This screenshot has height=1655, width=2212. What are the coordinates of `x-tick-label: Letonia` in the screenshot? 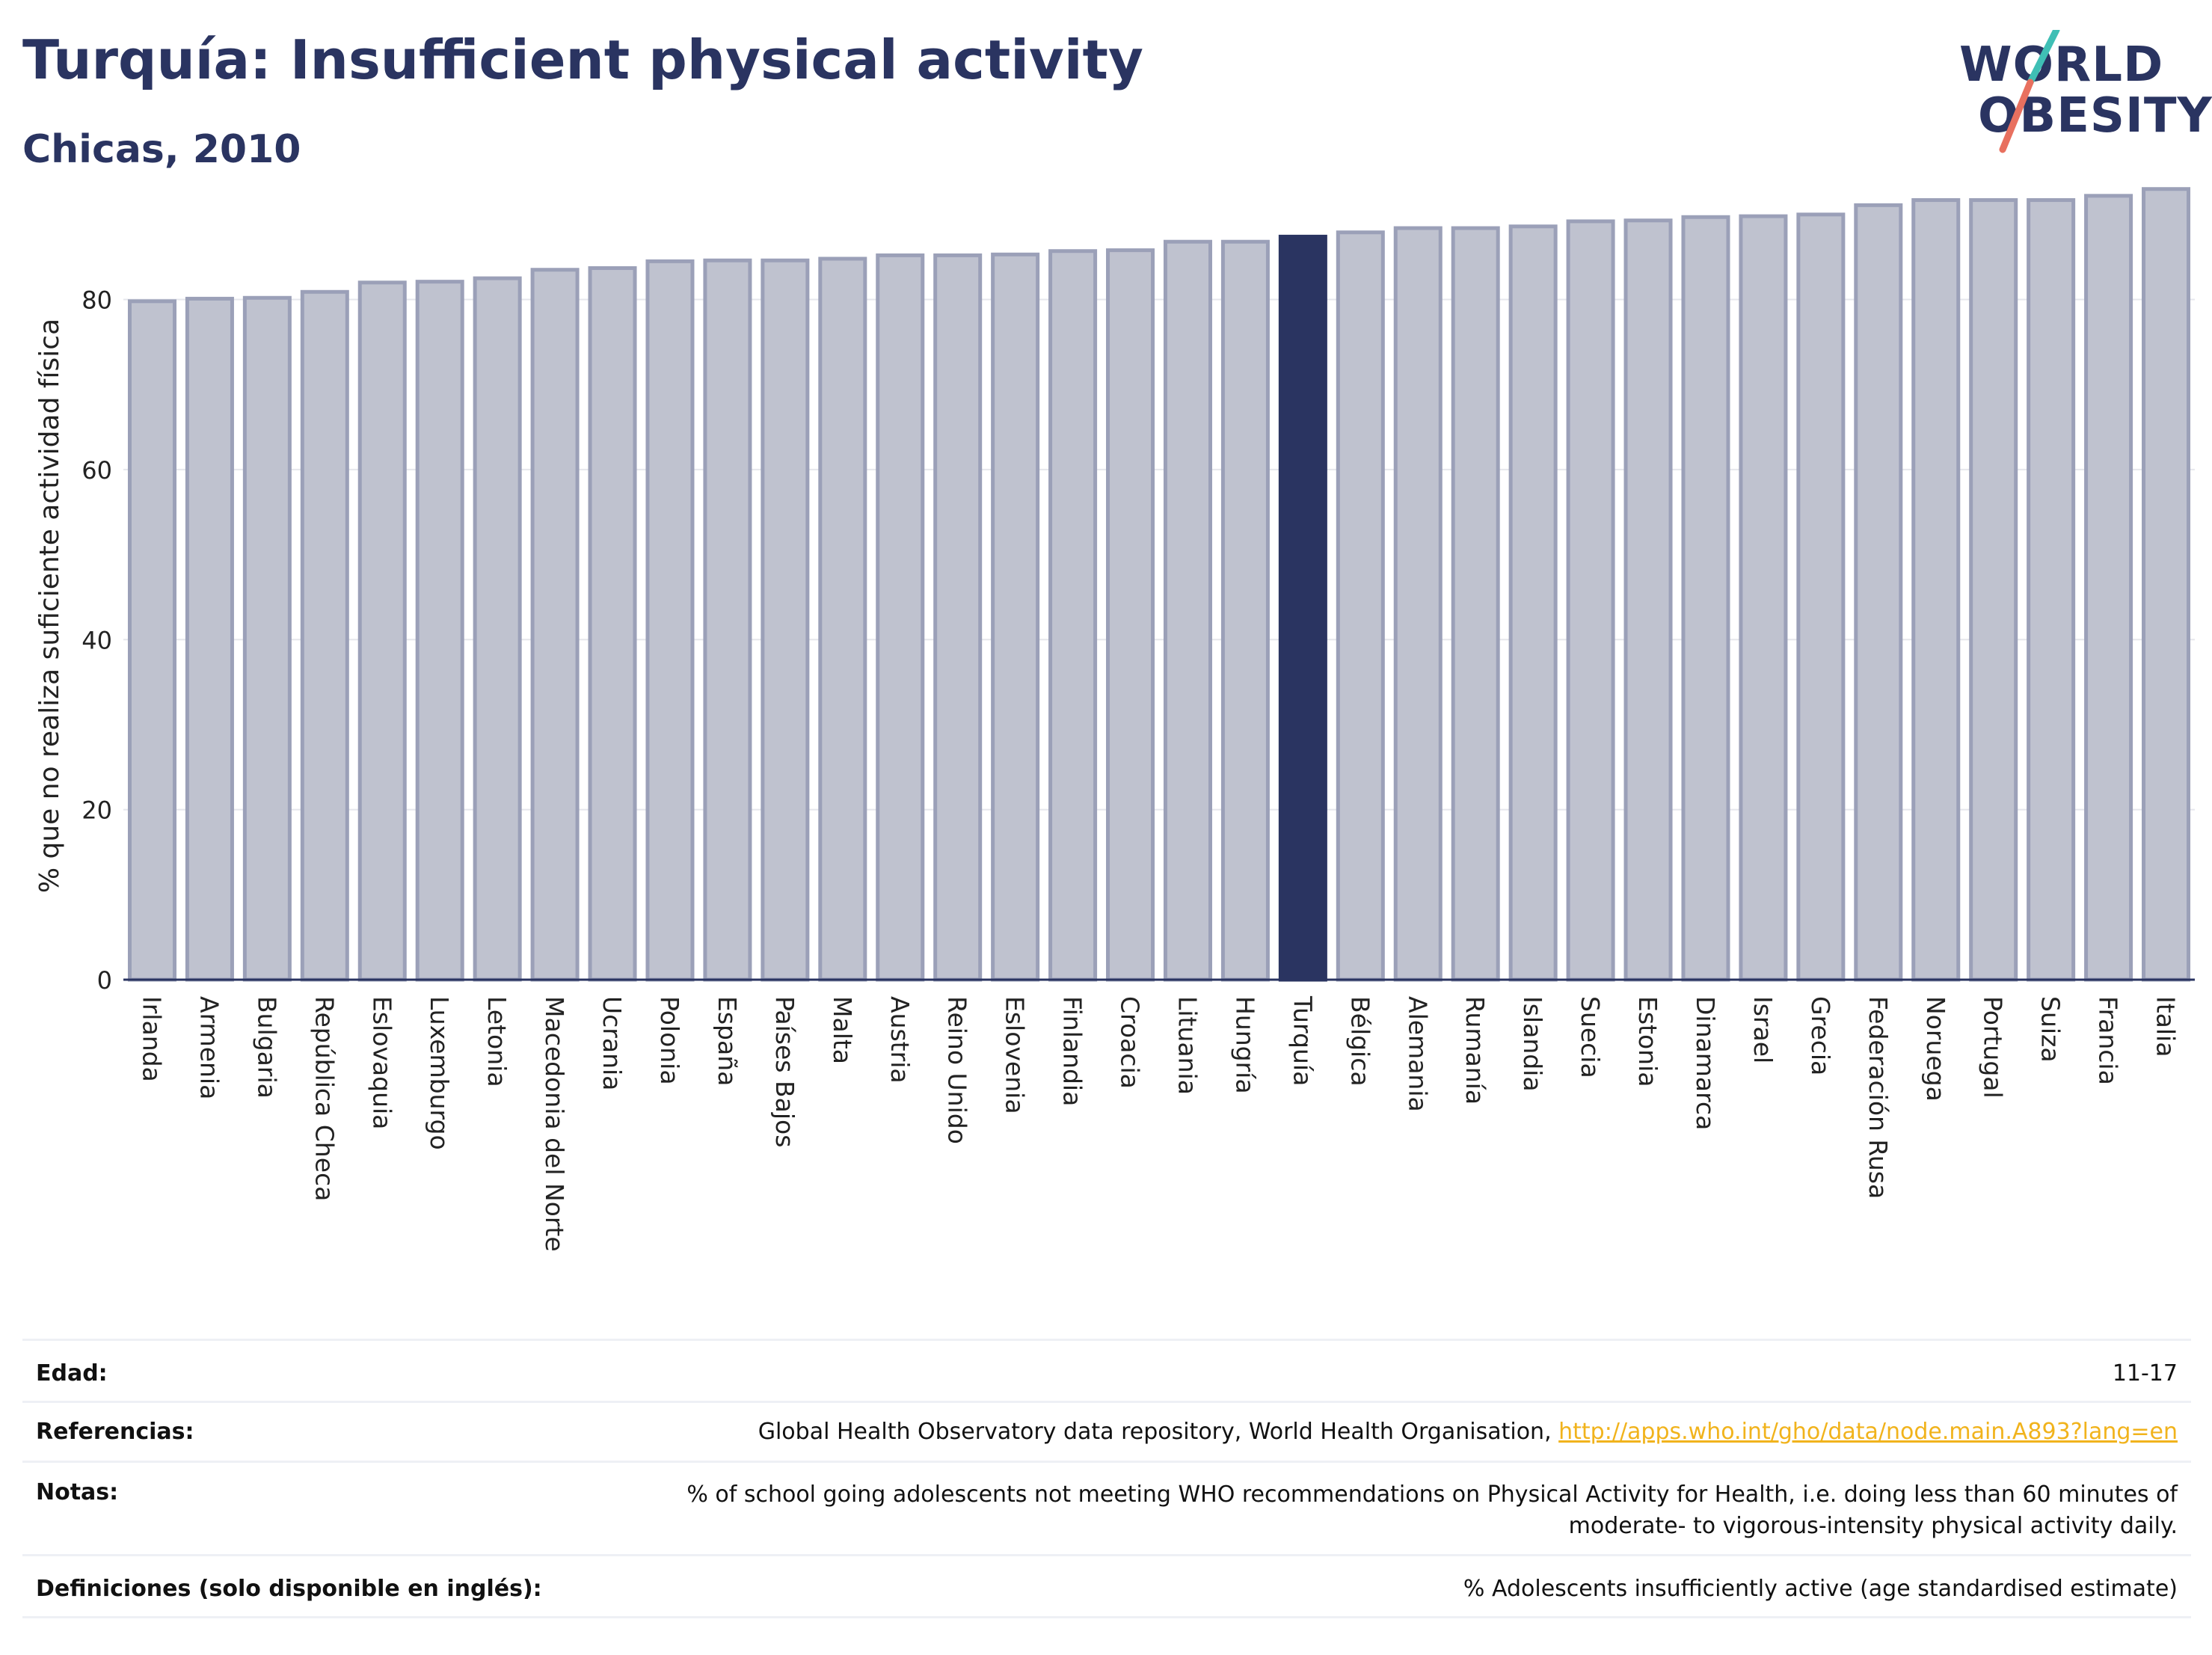 It's located at (496, 1041).